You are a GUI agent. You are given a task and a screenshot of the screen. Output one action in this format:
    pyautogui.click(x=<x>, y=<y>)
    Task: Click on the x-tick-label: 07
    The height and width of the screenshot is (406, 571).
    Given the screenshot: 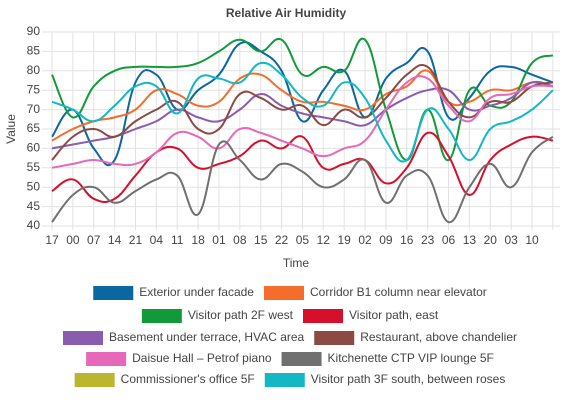 What is the action you would take?
    pyautogui.click(x=94, y=240)
    